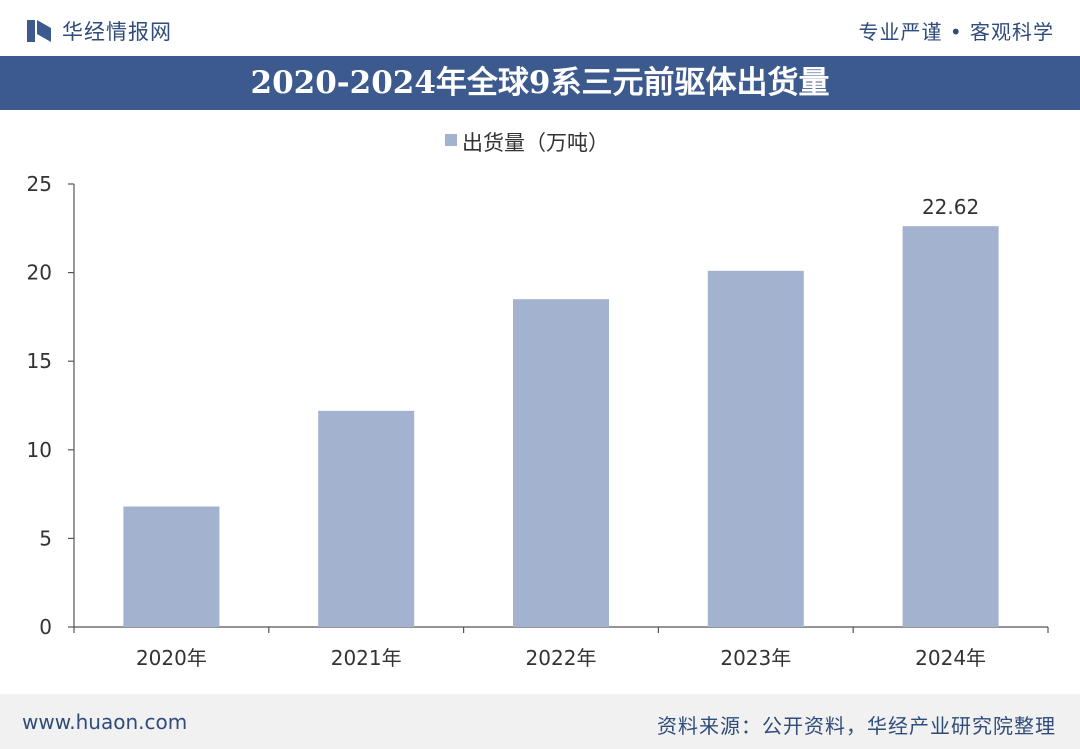 The width and height of the screenshot is (1080, 749). I want to click on chart-title: 2020-2024年全球9系三元前驱体出货量, so click(540, 83).